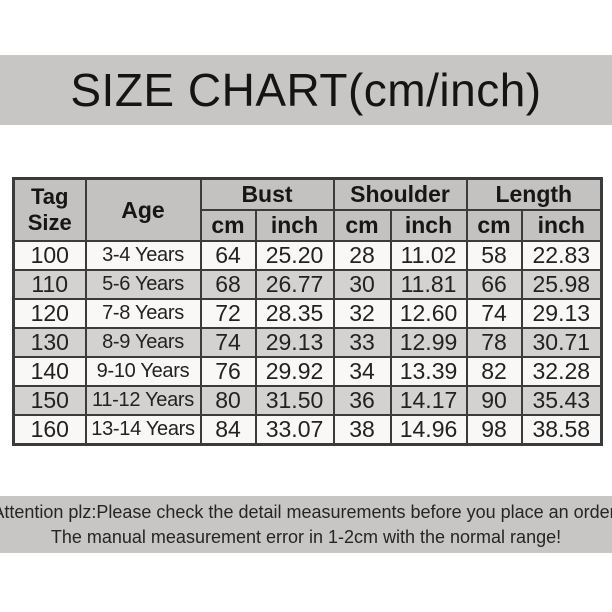 This screenshot has width=612, height=612. What do you see at coordinates (228, 342) in the screenshot?
I see `bust-cm-cell: 74` at bounding box center [228, 342].